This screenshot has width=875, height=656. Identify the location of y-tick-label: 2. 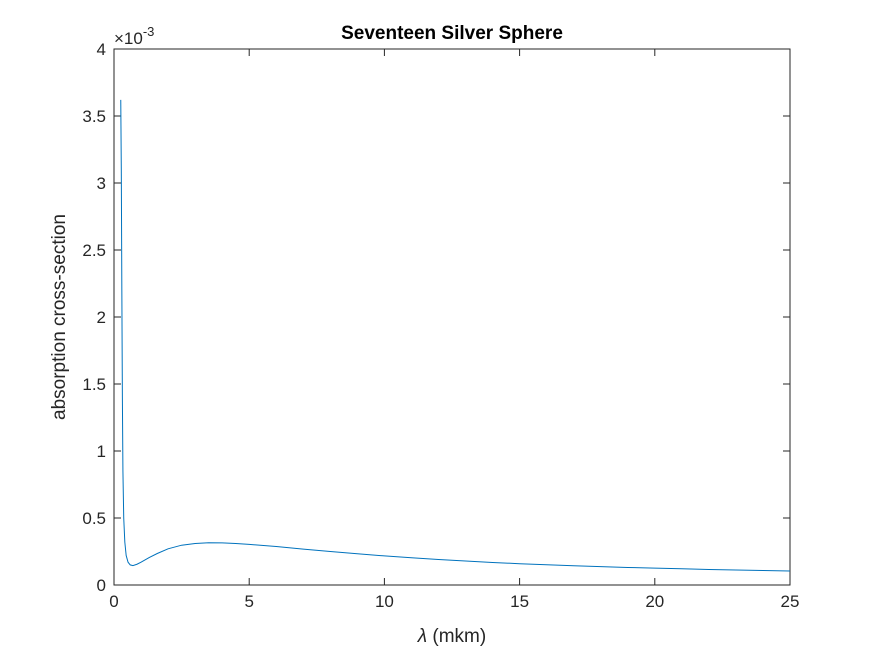
(101, 317).